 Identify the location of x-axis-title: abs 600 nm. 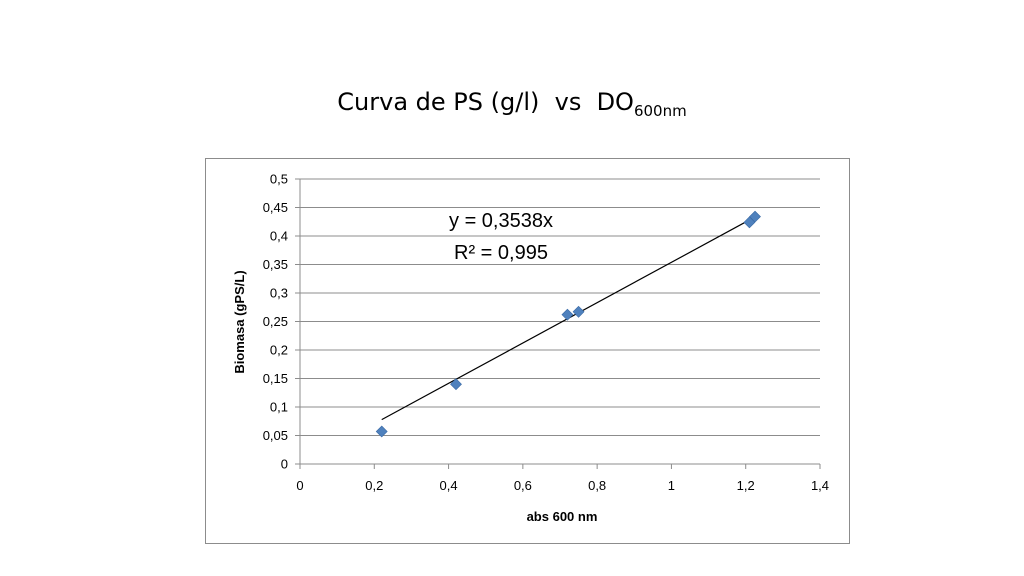
(562, 516).